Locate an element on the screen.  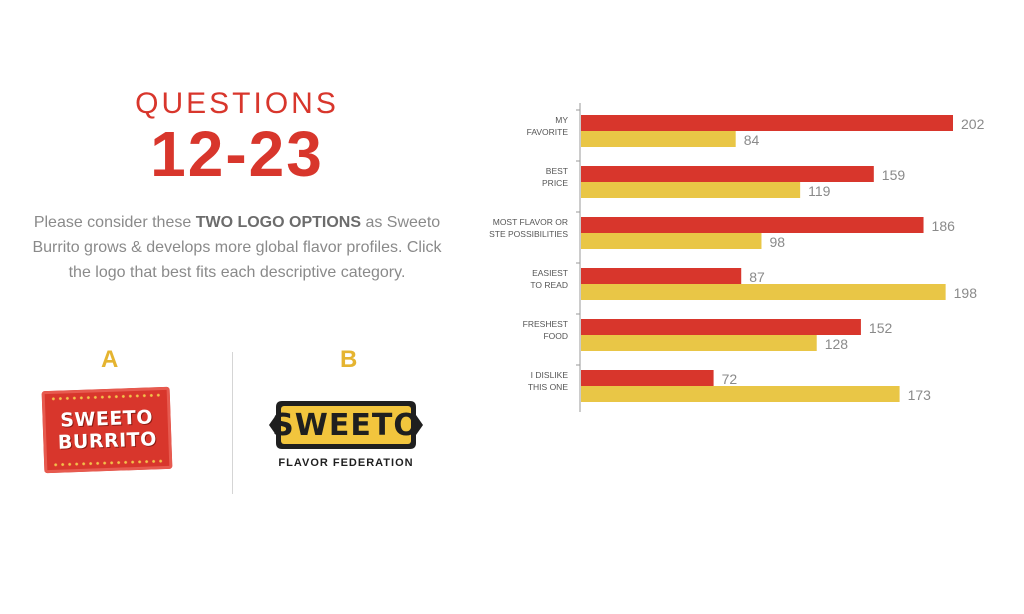
data-label: 159 is located at coordinates (894, 175).